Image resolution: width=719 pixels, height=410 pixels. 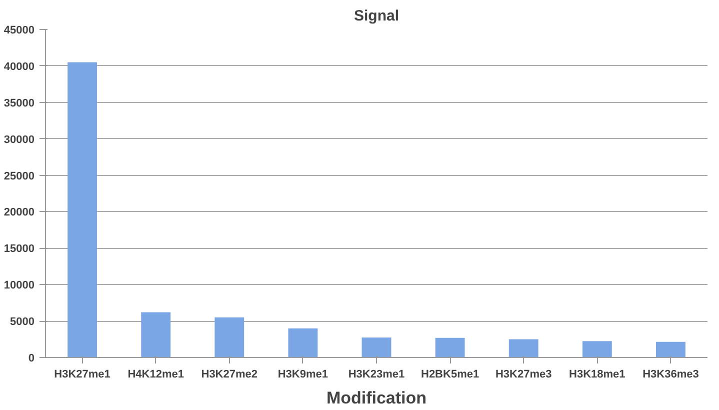 What do you see at coordinates (19, 103) in the screenshot?
I see `y-tick-label: 35000` at bounding box center [19, 103].